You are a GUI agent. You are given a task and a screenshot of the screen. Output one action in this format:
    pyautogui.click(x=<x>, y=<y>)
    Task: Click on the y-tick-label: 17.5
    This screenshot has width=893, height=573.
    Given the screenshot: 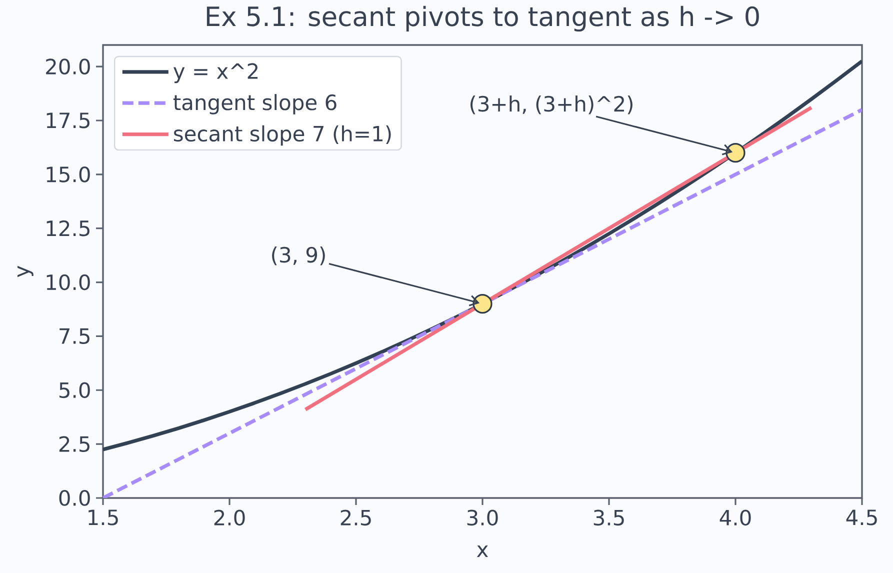 What is the action you would take?
    pyautogui.click(x=68, y=120)
    